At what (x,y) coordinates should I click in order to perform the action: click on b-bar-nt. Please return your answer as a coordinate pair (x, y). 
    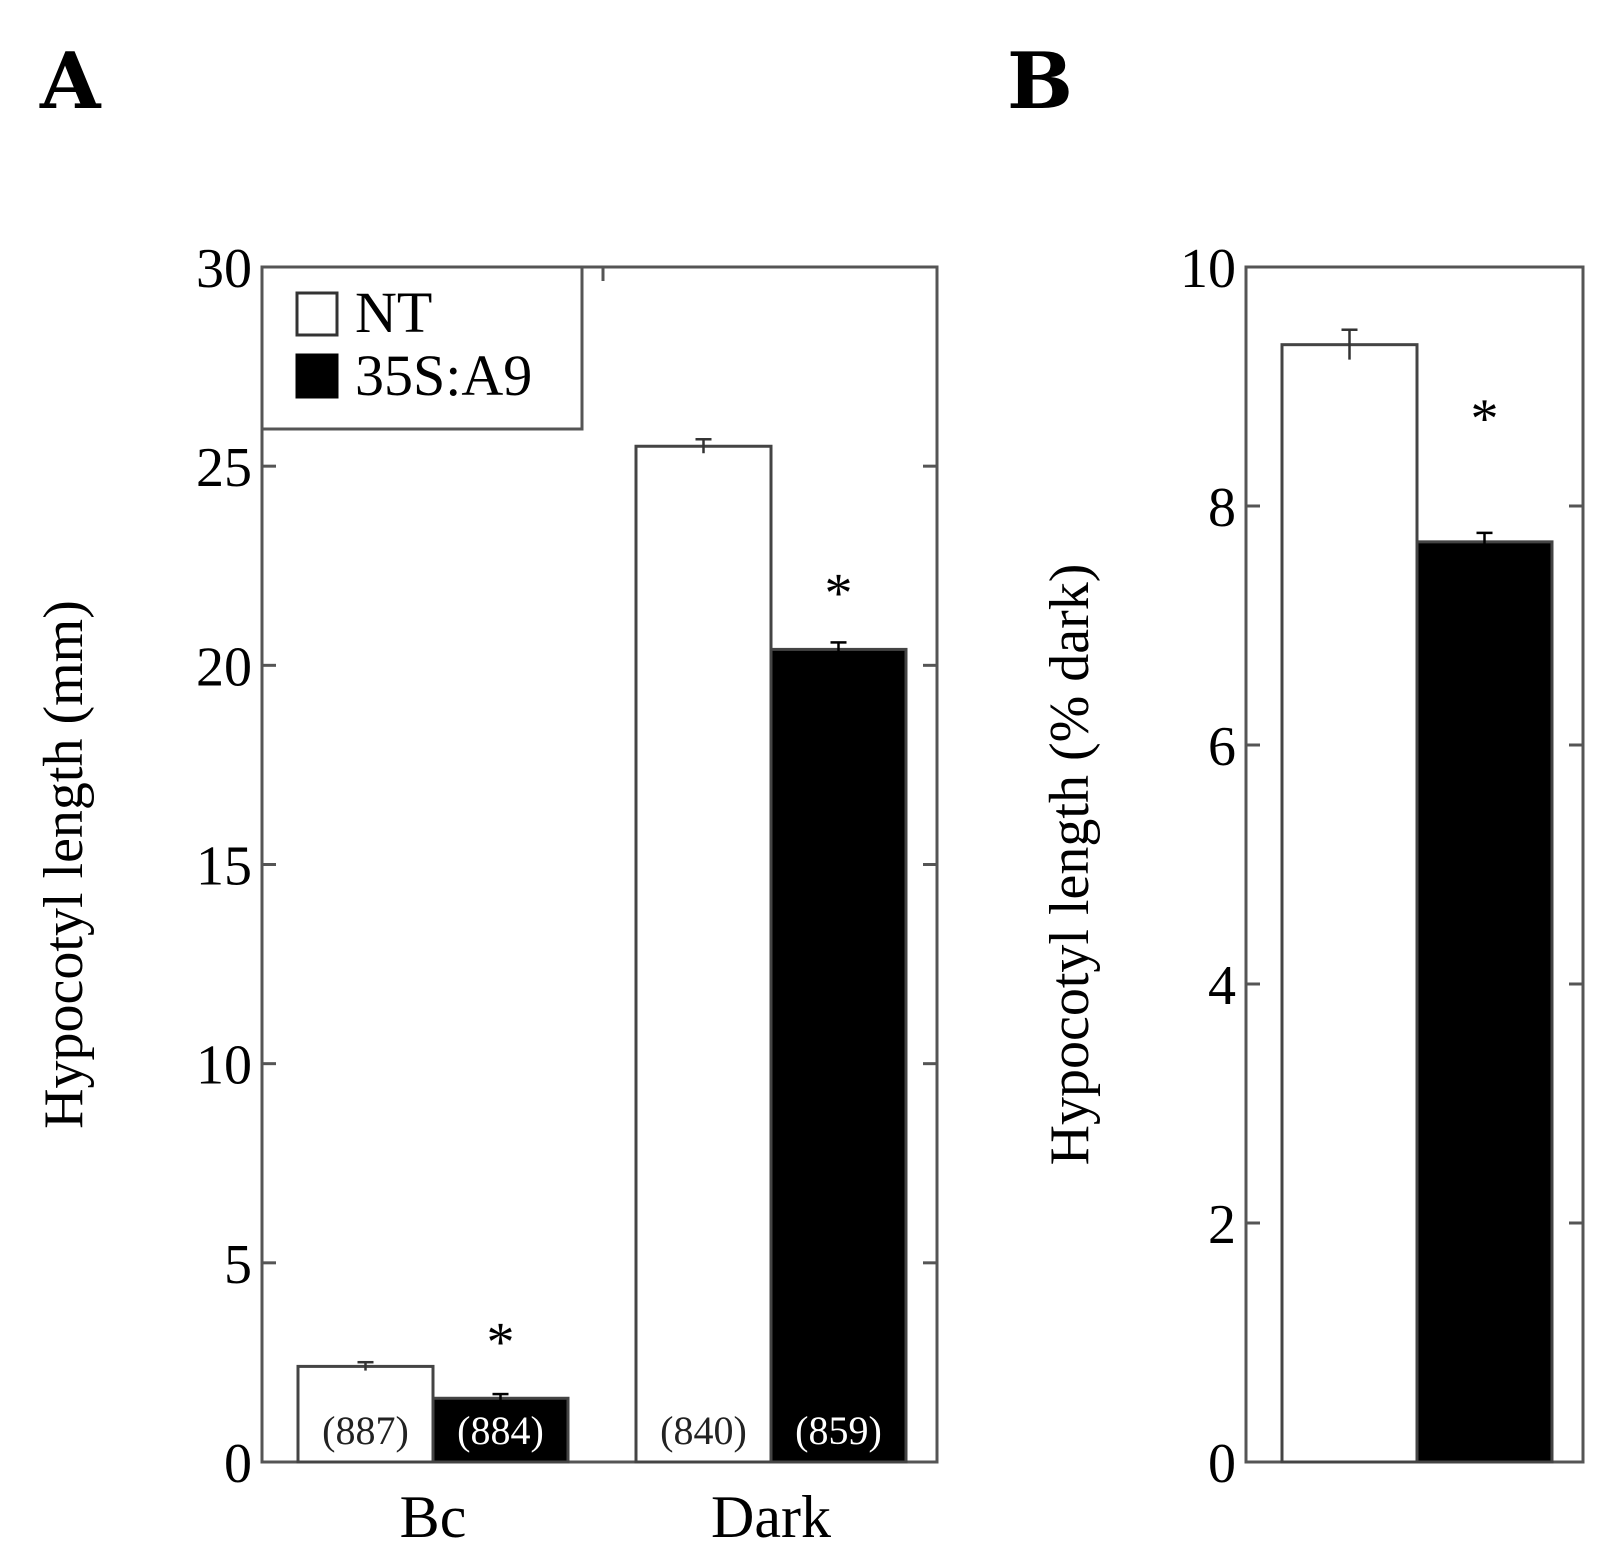
    Looking at the image, I should click on (1349, 903).